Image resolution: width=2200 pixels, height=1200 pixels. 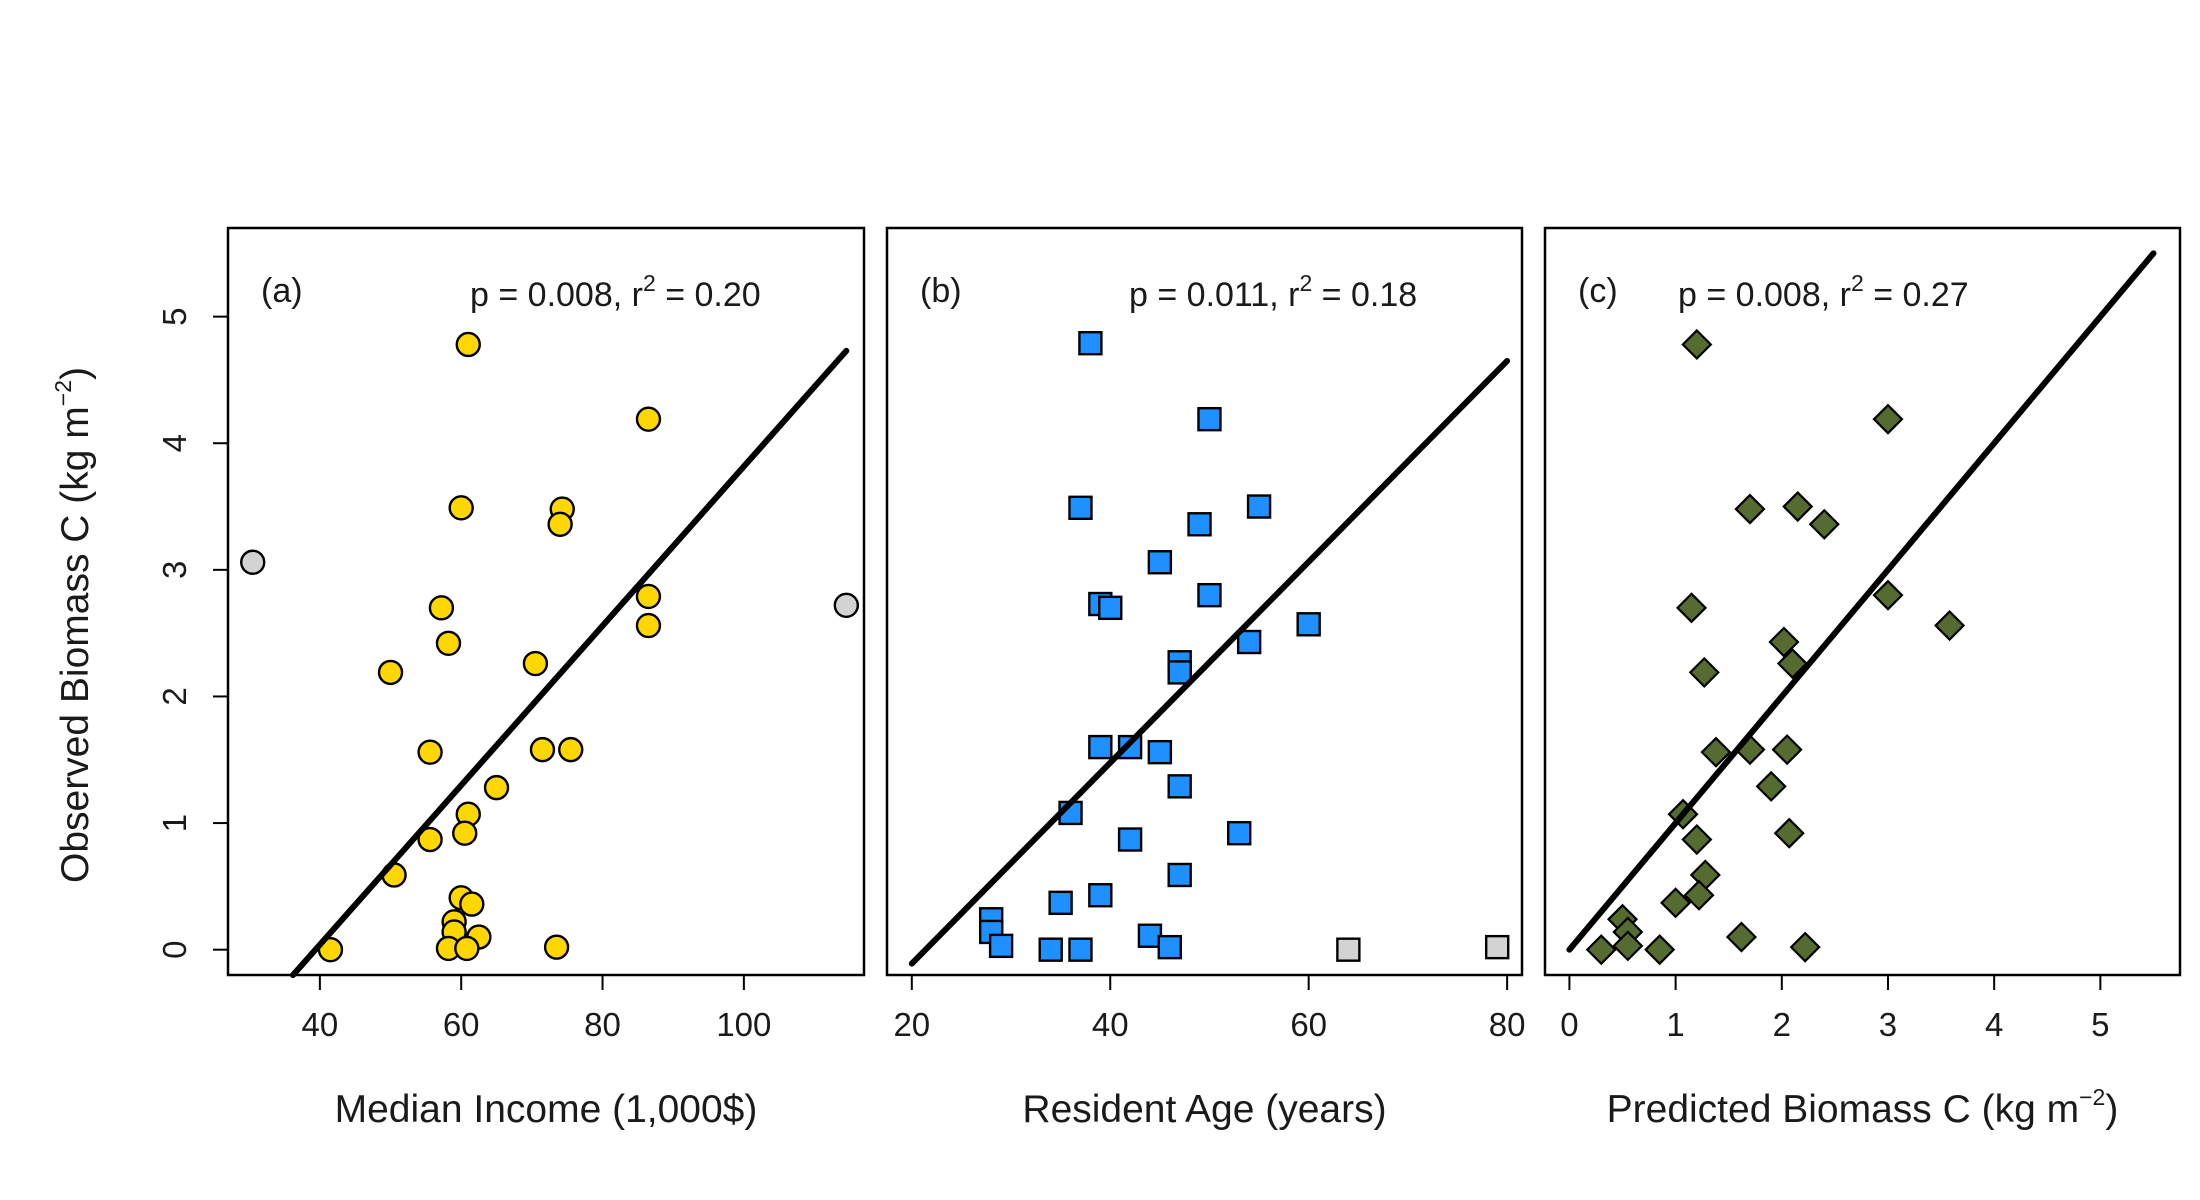 What do you see at coordinates (1204, 1109) in the screenshot?
I see `x-axis-title-text: Resident Age (years)` at bounding box center [1204, 1109].